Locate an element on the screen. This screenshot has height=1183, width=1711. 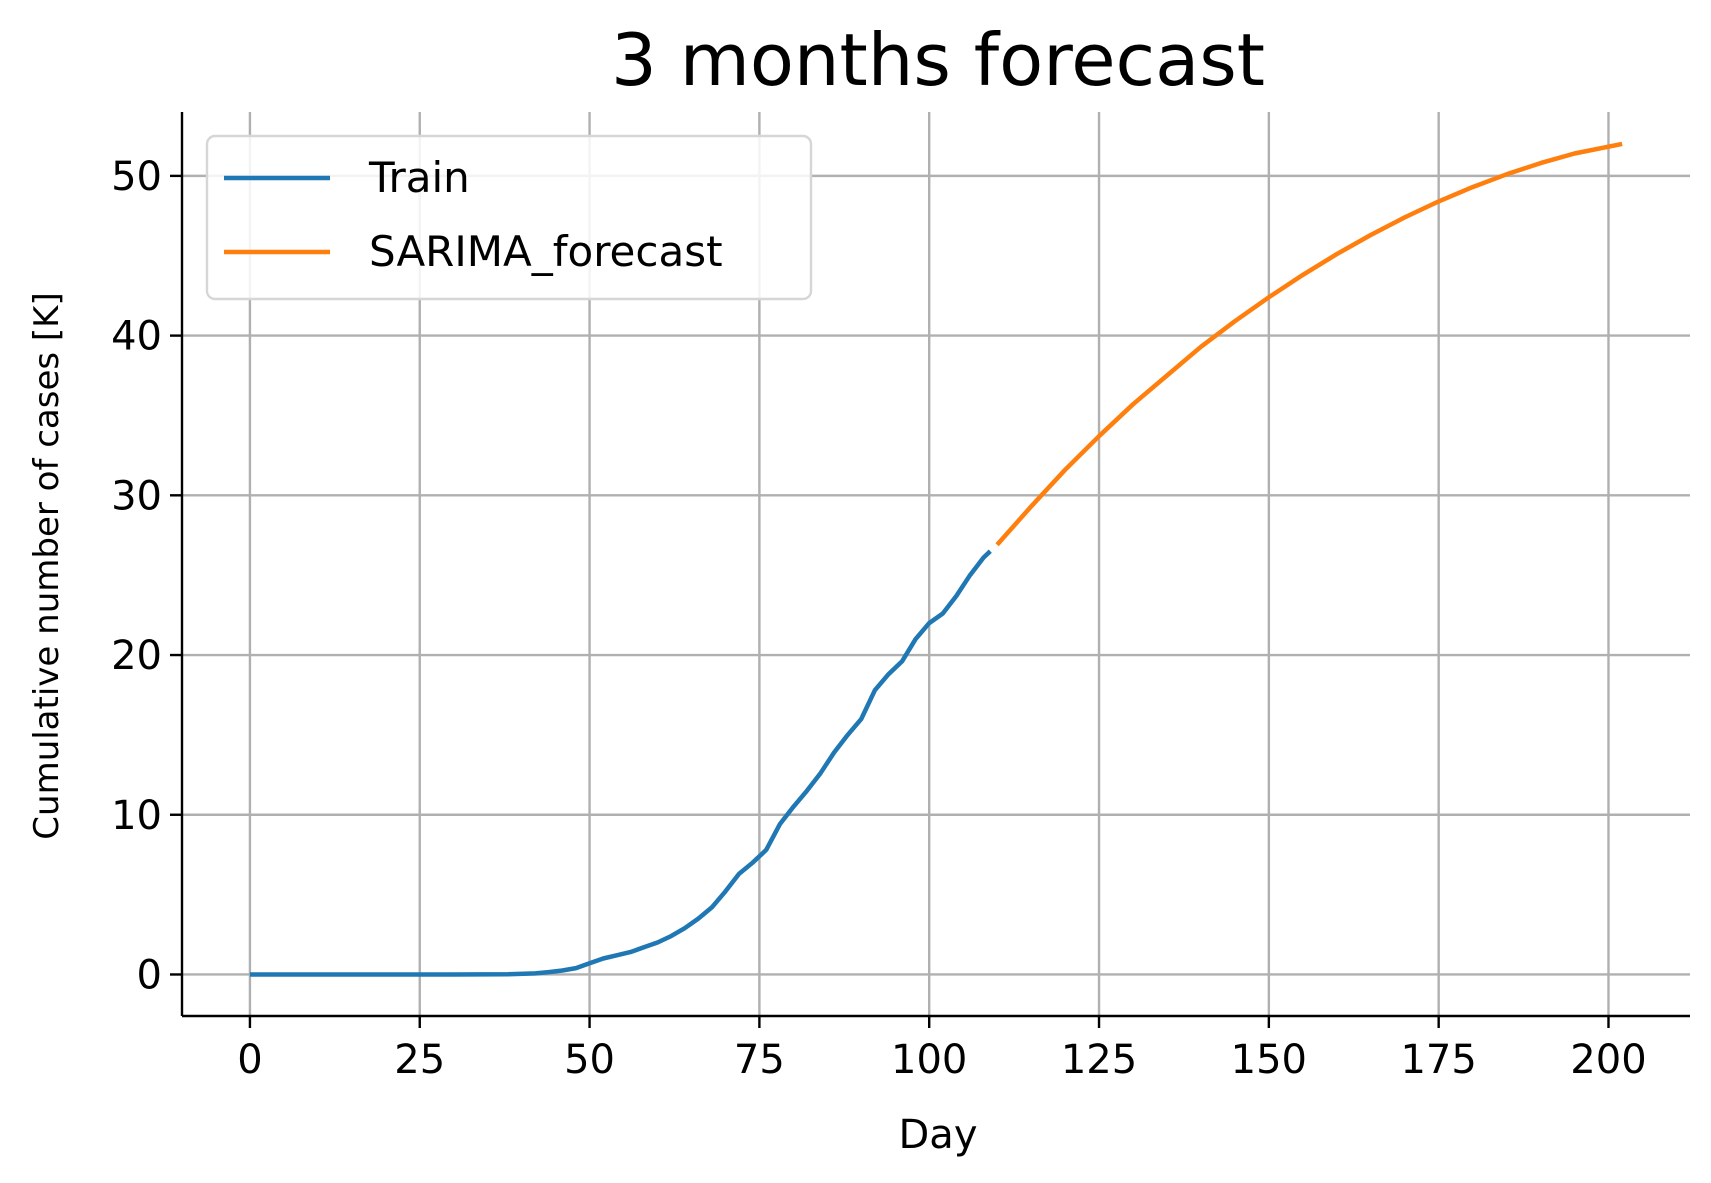
x-tick-label: 100 is located at coordinates (929, 1060).